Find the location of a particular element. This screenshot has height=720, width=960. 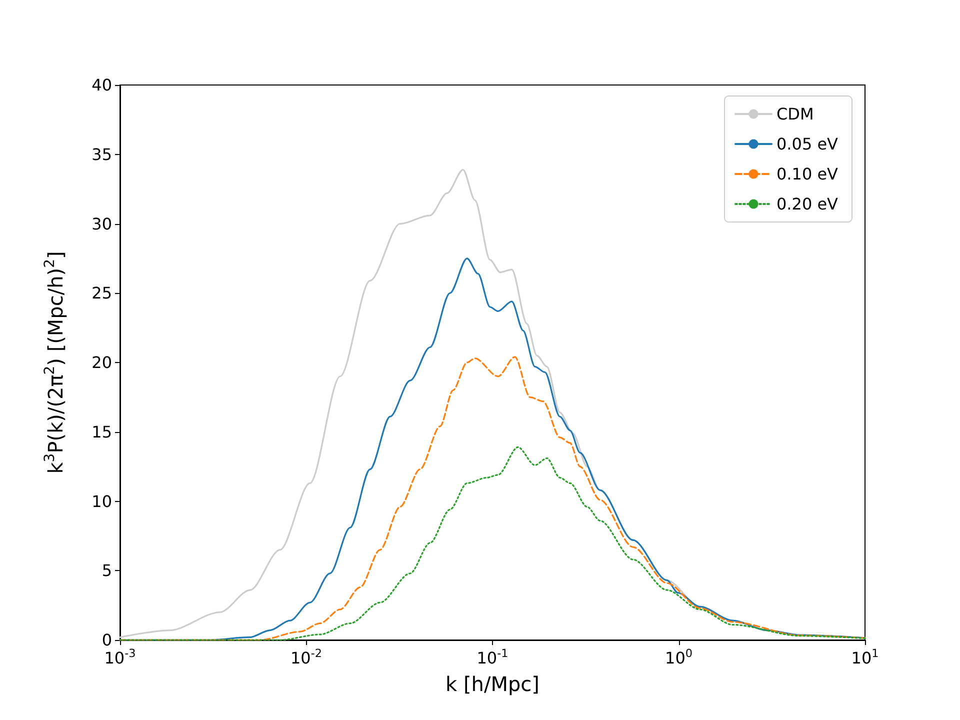

y-axis-title: k3P(k)/(2π2) [(Mpc/h)2] is located at coordinates (55, 362).